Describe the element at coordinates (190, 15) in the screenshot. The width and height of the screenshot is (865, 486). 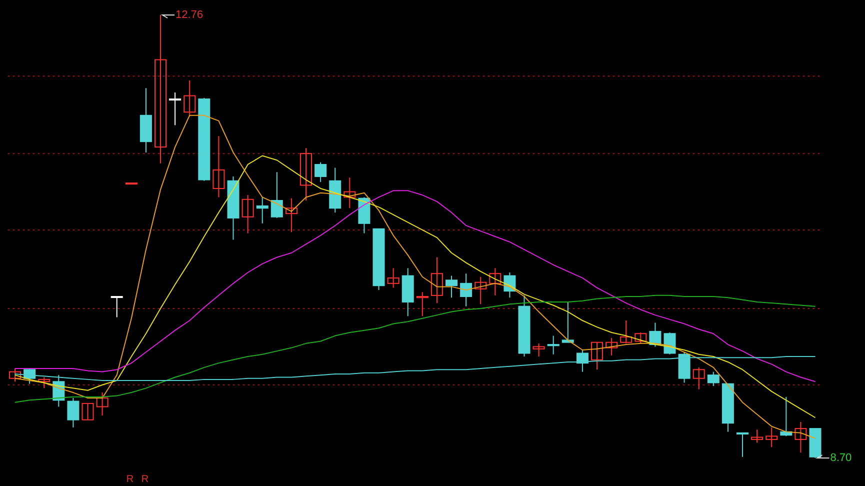
I see `annotation: 12.76` at that location.